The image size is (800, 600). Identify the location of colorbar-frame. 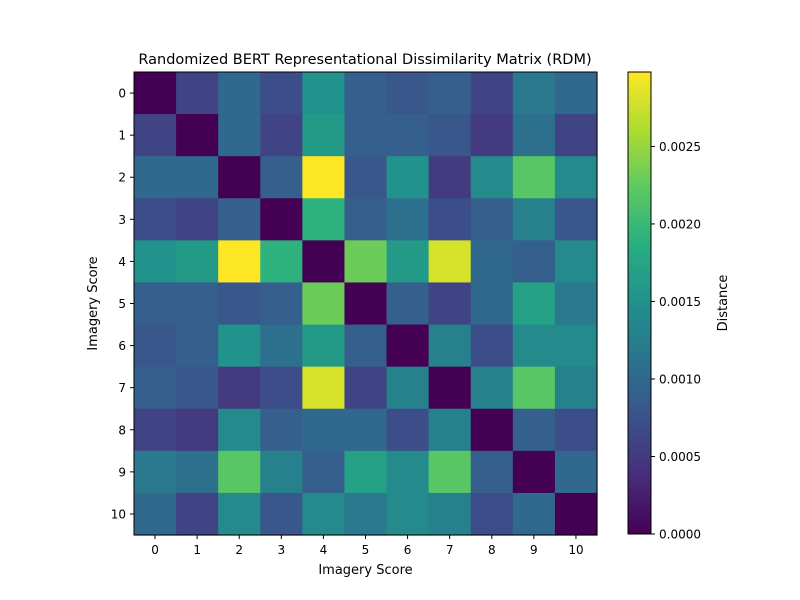
(639, 303).